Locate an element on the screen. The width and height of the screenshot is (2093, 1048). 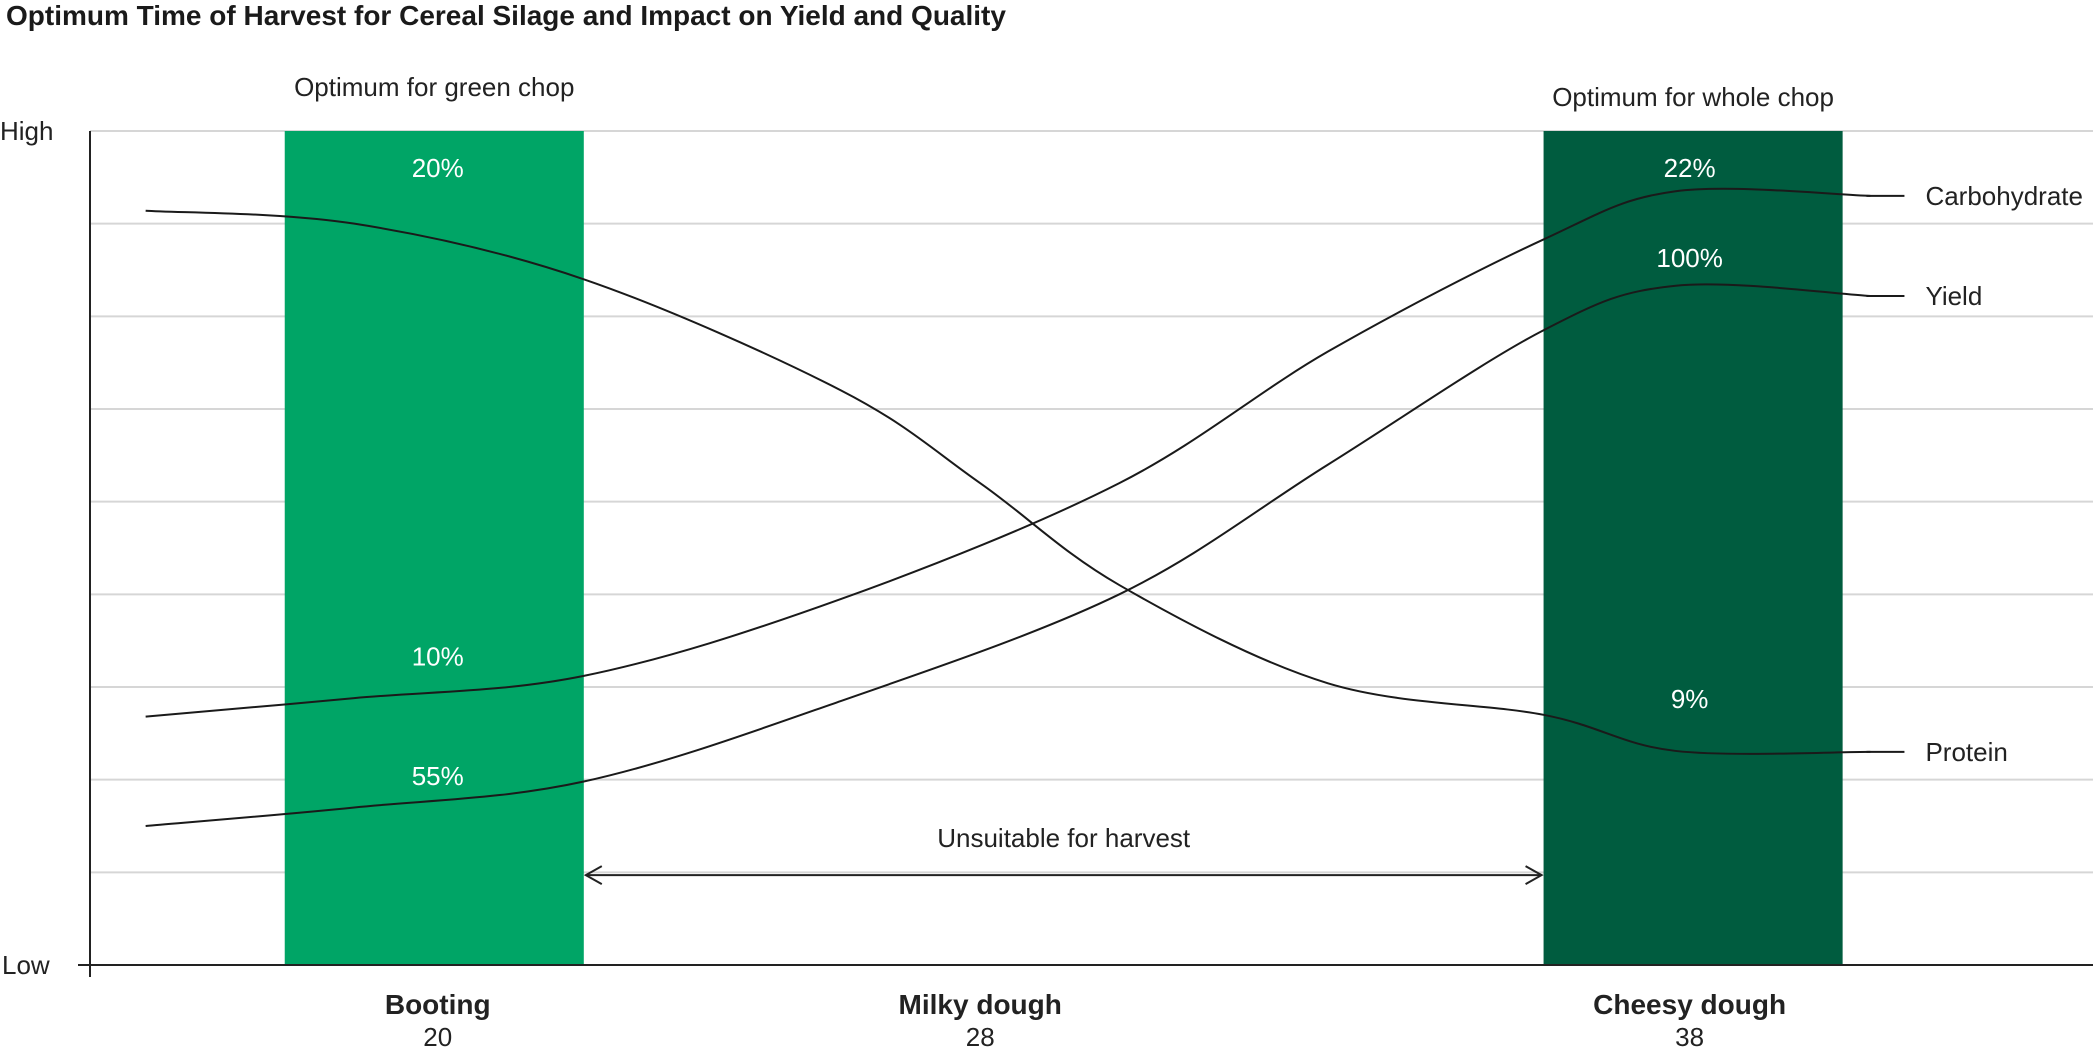
protein-label: Protein is located at coordinates (1966, 752).